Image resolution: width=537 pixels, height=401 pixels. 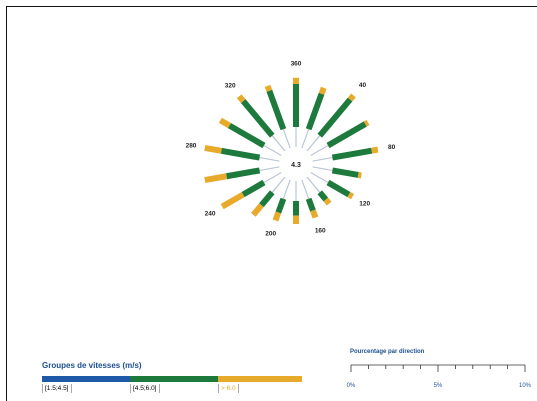 What do you see at coordinates (241, 99) in the screenshot?
I see `petal-320-high` at bounding box center [241, 99].